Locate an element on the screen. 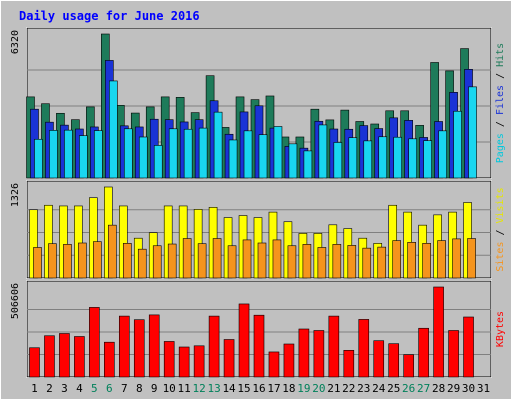 The image size is (512, 400). x-tick-label-day-4: 4 is located at coordinates (79, 388).